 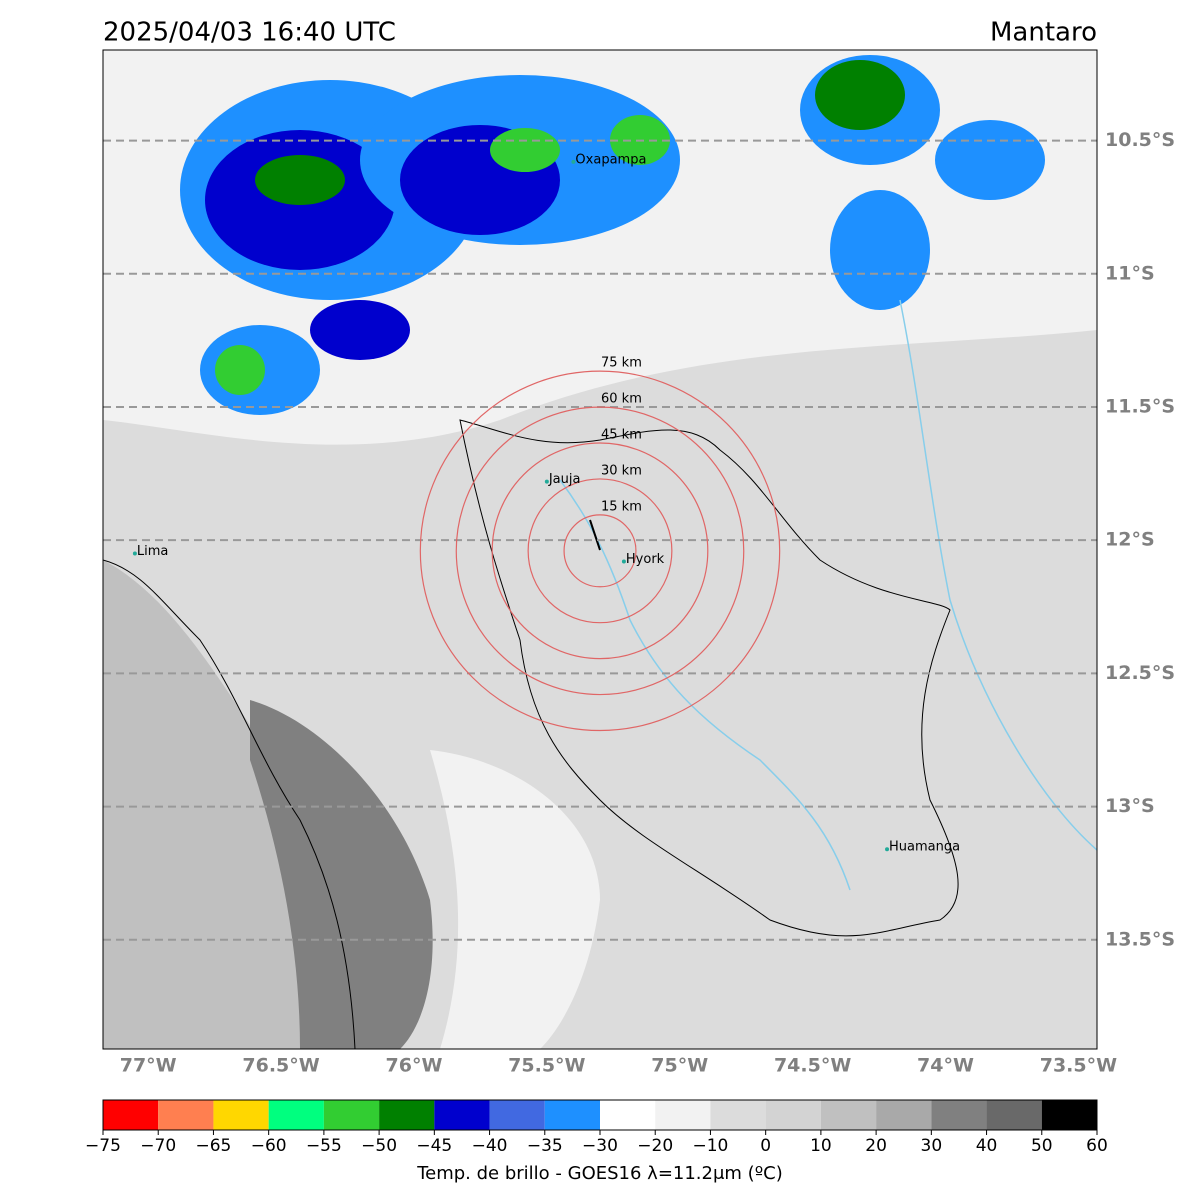 I want to click on colorbar-tick-label: −55, so click(x=324, y=1146).